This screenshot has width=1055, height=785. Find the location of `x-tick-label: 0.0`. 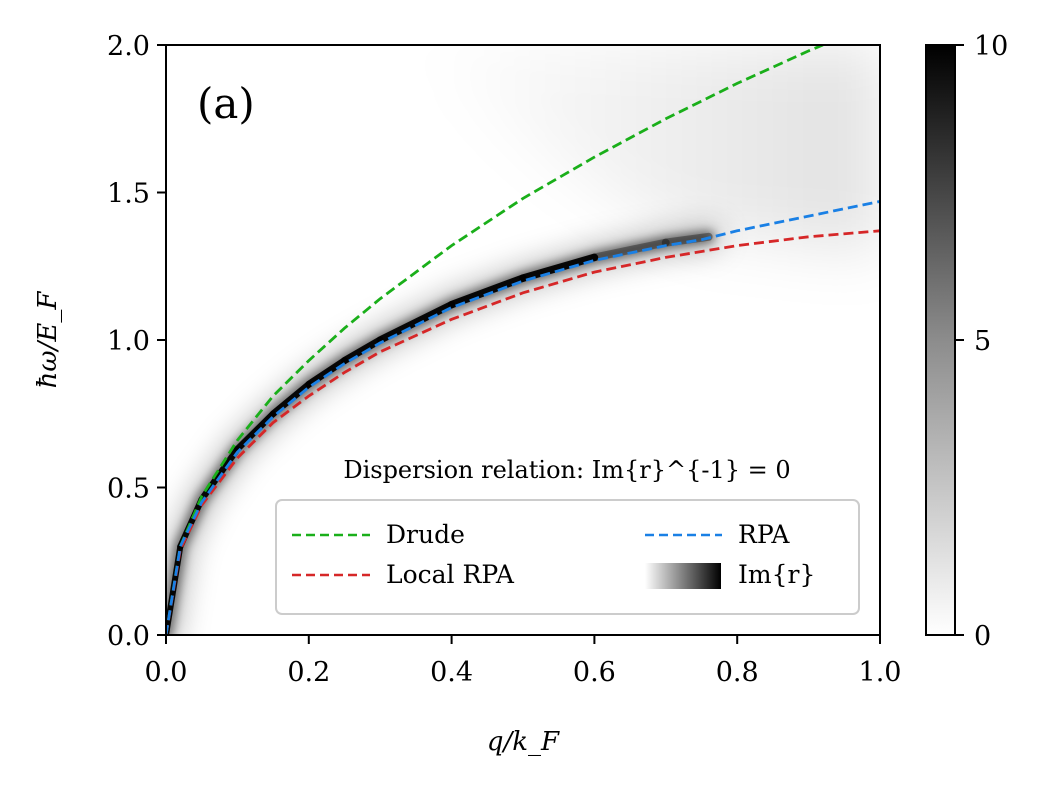

x-tick-label: 0.0 is located at coordinates (166, 672).